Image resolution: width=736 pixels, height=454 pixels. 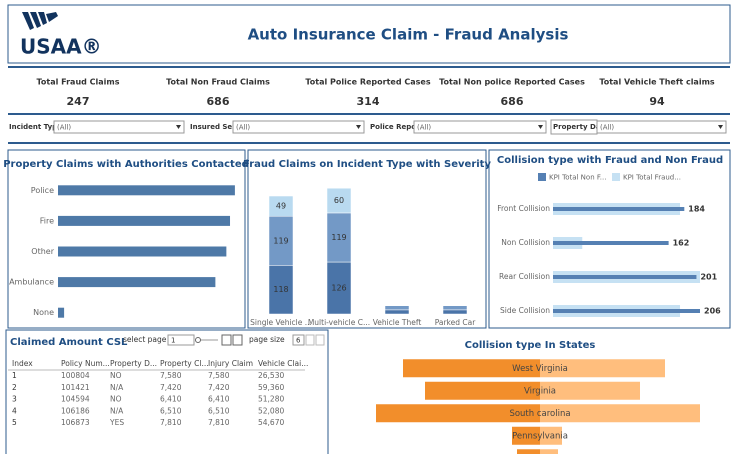 What do you see at coordinates (708, 277) in the screenshot?
I see `data-label: 201` at bounding box center [708, 277].